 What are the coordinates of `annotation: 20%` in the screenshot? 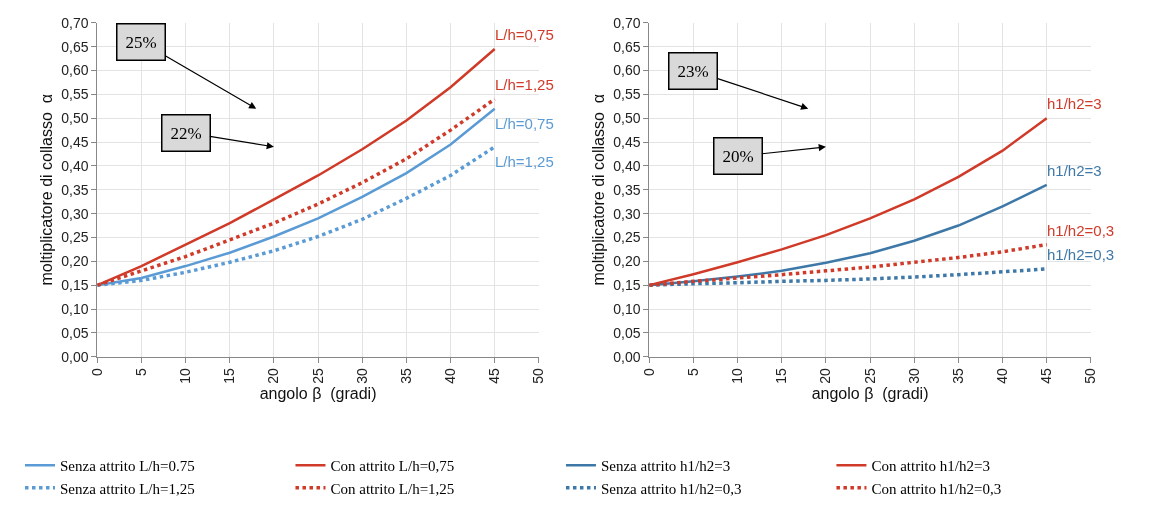 It's located at (738, 156).